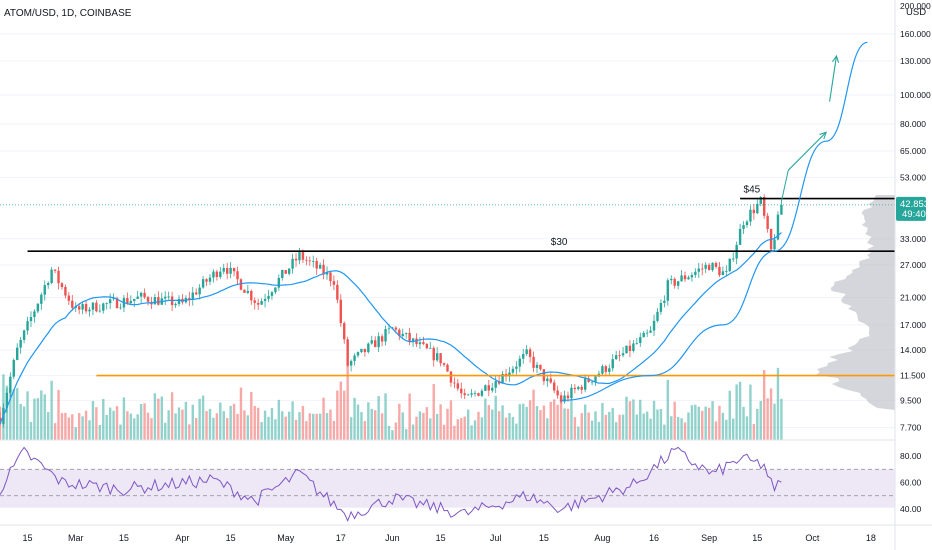 The height and width of the screenshot is (550, 932). What do you see at coordinates (286, 538) in the screenshot?
I see `time-tick-label: May` at bounding box center [286, 538].